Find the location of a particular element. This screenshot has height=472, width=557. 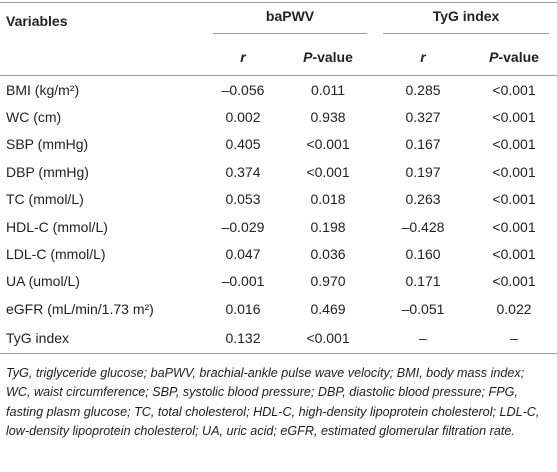

row-label: DBP (mmHg) is located at coordinates (47, 171).